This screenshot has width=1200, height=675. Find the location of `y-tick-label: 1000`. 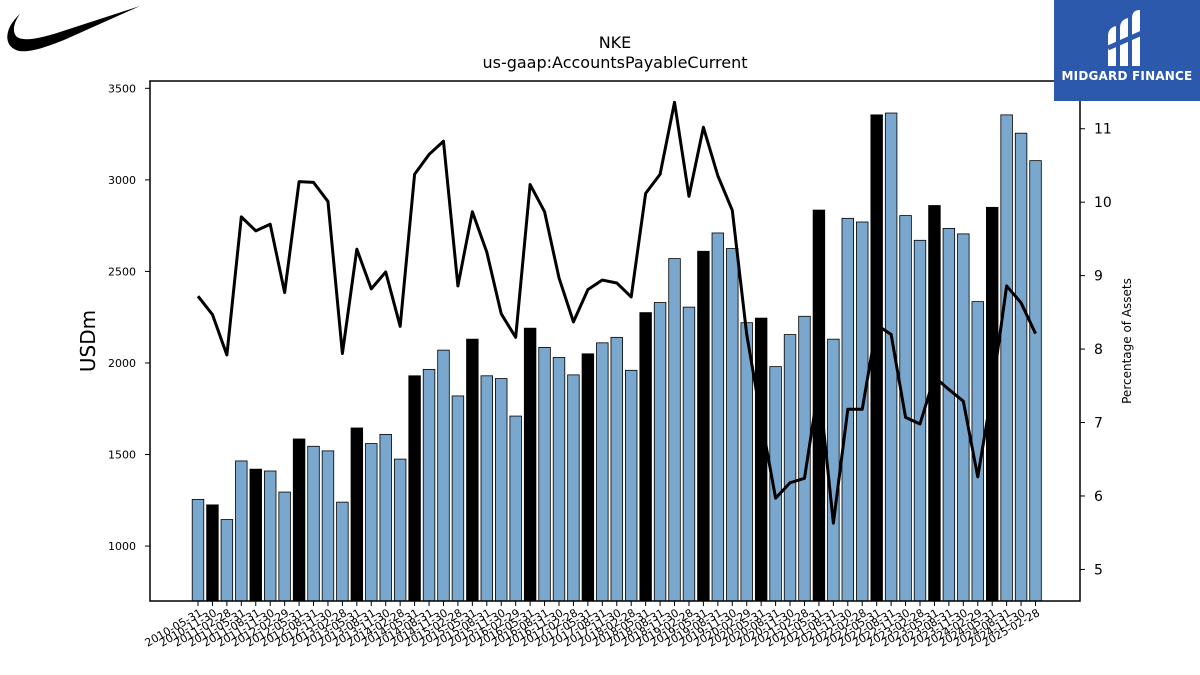

y-tick-label: 1000 is located at coordinates (122, 546).